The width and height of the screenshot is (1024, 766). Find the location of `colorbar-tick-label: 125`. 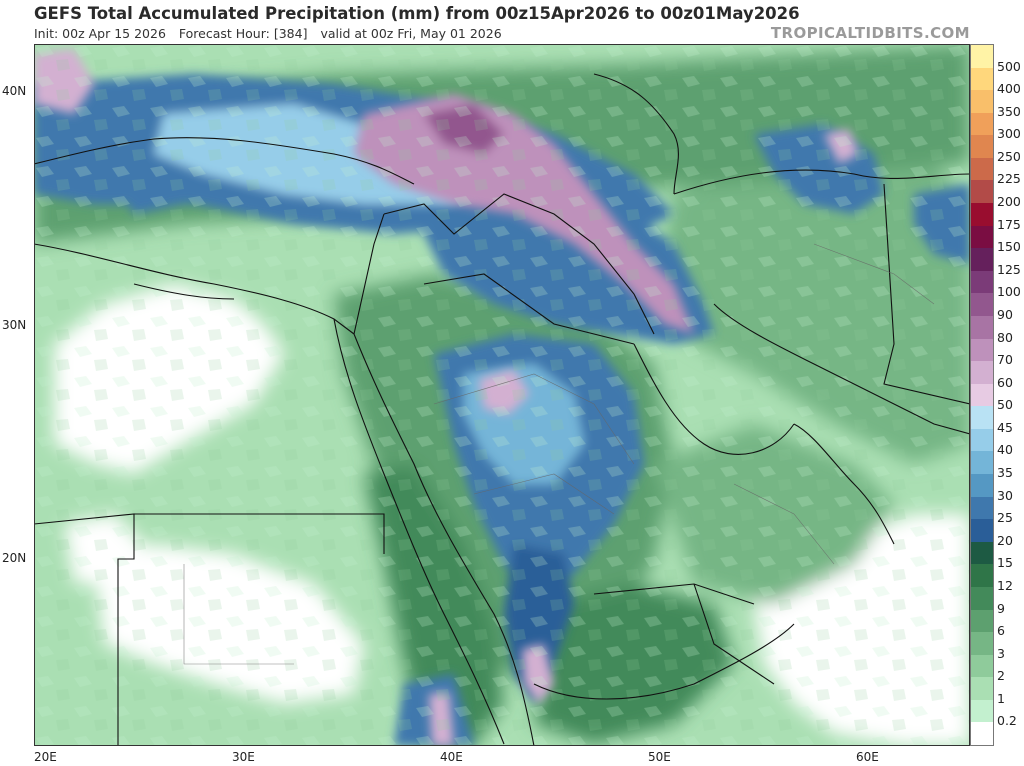

colorbar-tick-label: 125 is located at coordinates (1009, 269).